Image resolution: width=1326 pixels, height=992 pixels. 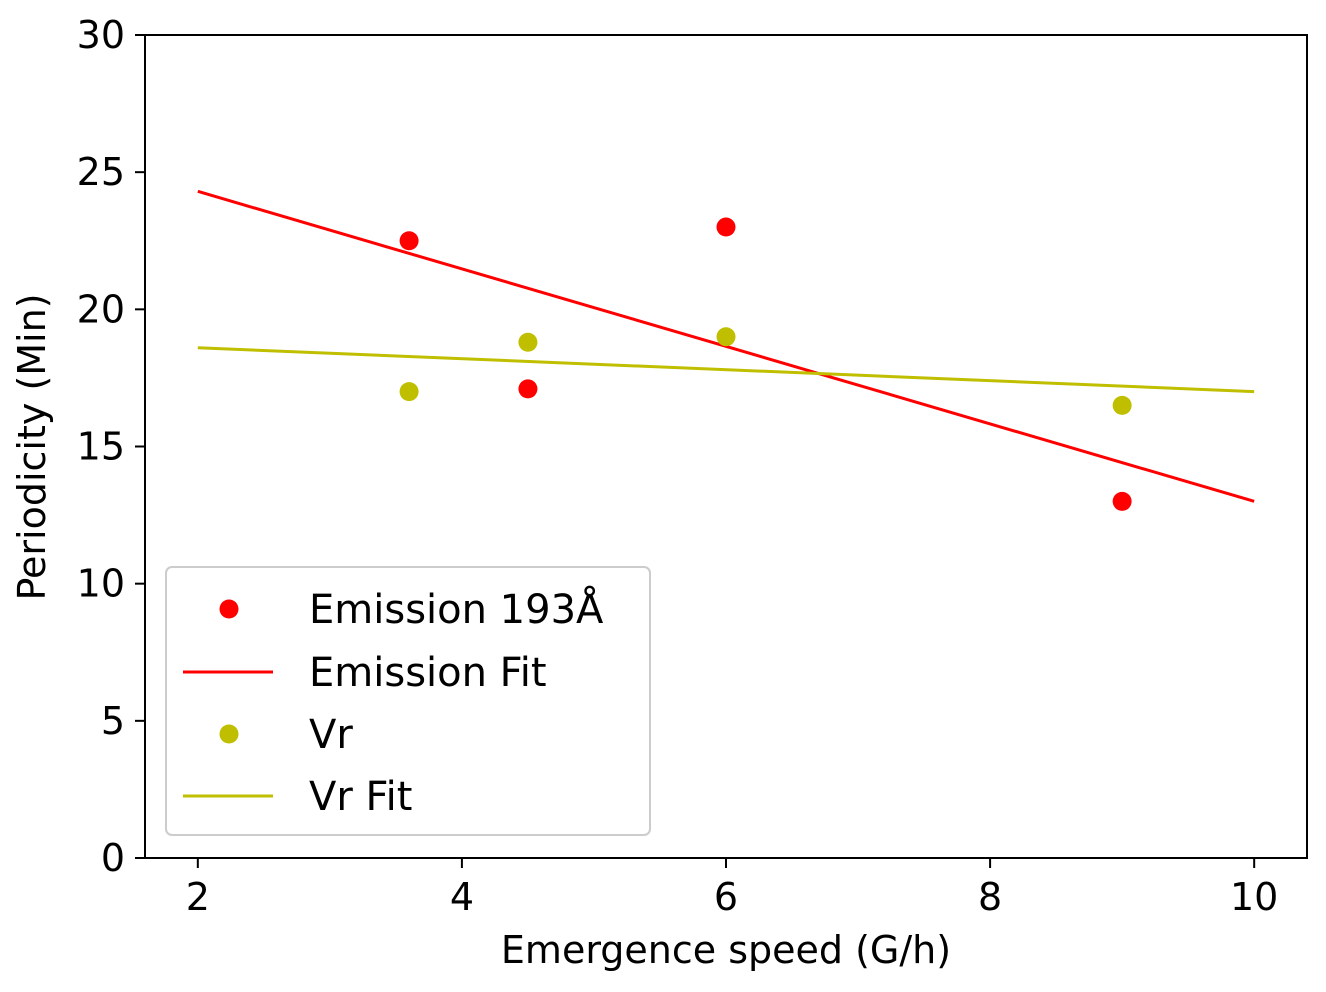 I want to click on y-tick-label: 10, so click(x=101, y=584).